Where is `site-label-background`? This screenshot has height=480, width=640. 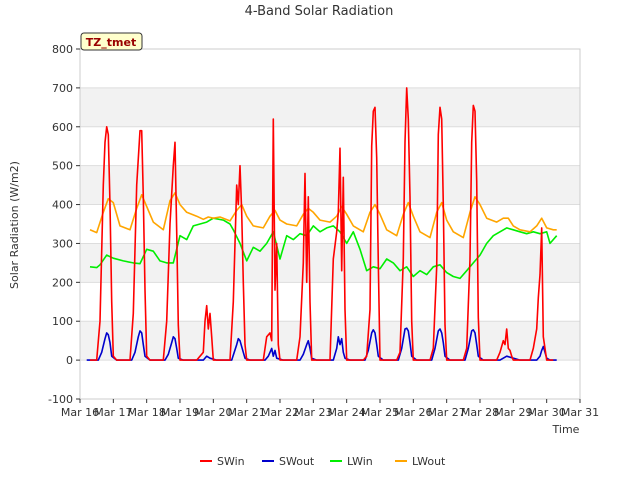 site-label-background is located at coordinates (111, 41).